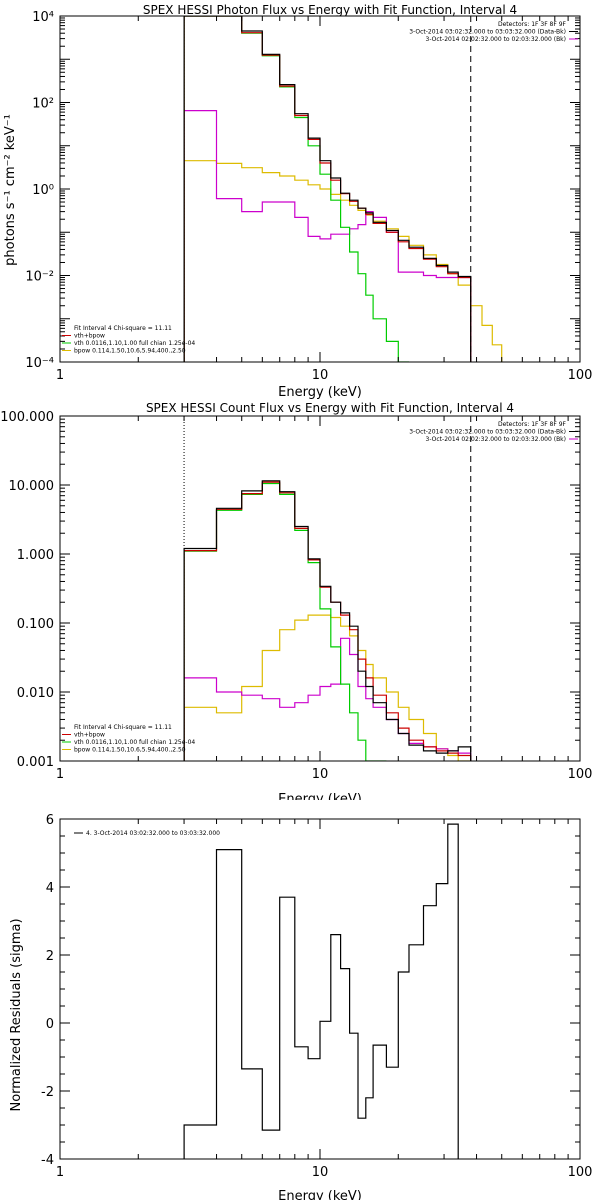 Image resolution: width=600 pixels, height=1200 pixels. I want to click on y-tick-label: 0, so click(50, 1024).